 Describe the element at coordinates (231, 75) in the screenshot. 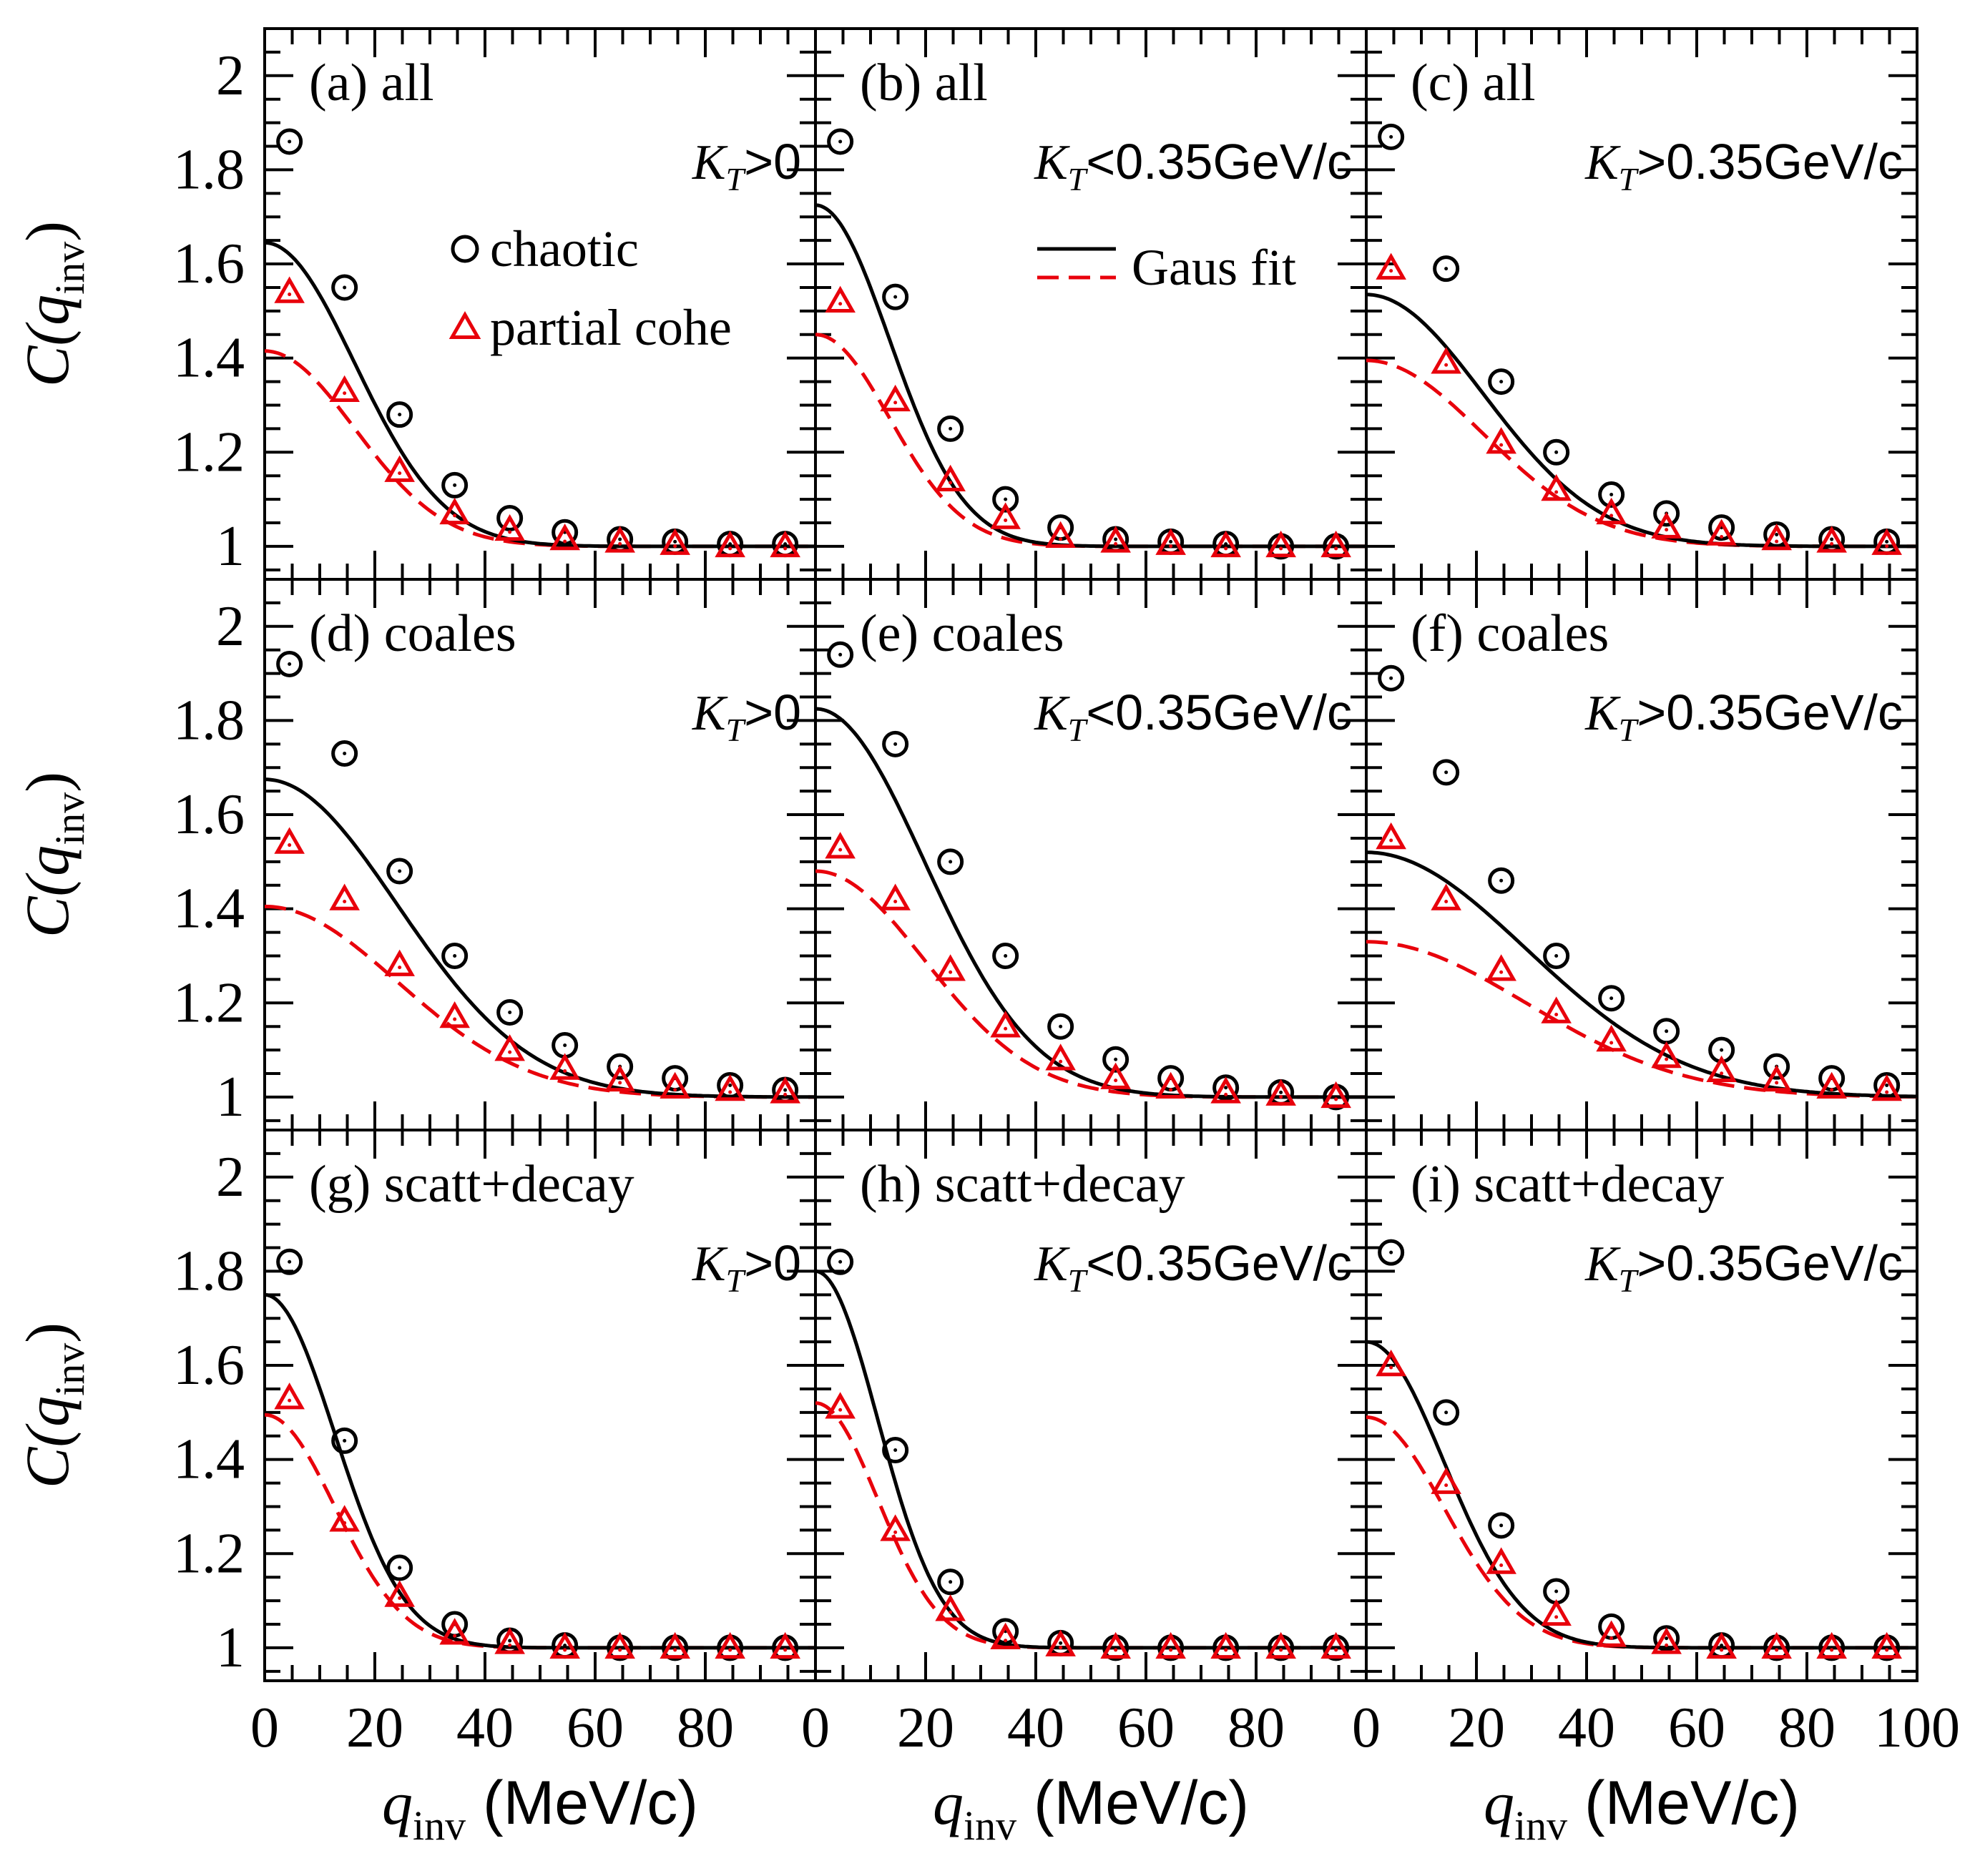

I see `y-tick-label: 2` at that location.